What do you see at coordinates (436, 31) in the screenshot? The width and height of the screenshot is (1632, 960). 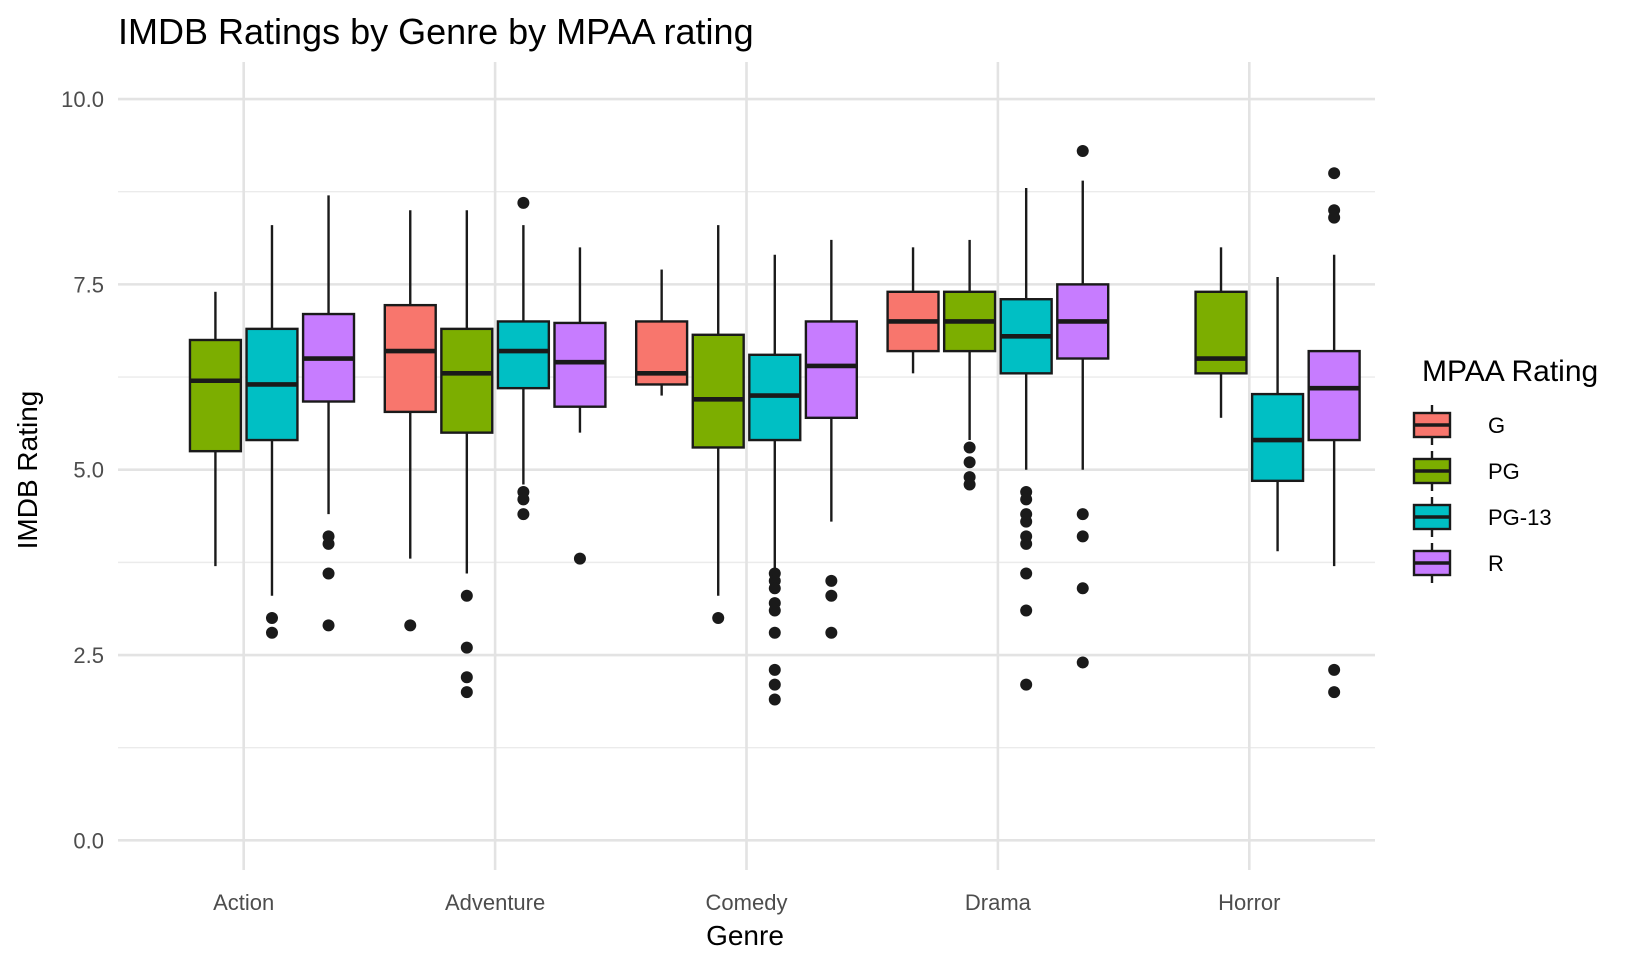 I see `chart-title: IMDB Ratings by Genre by MPAA rating` at bounding box center [436, 31].